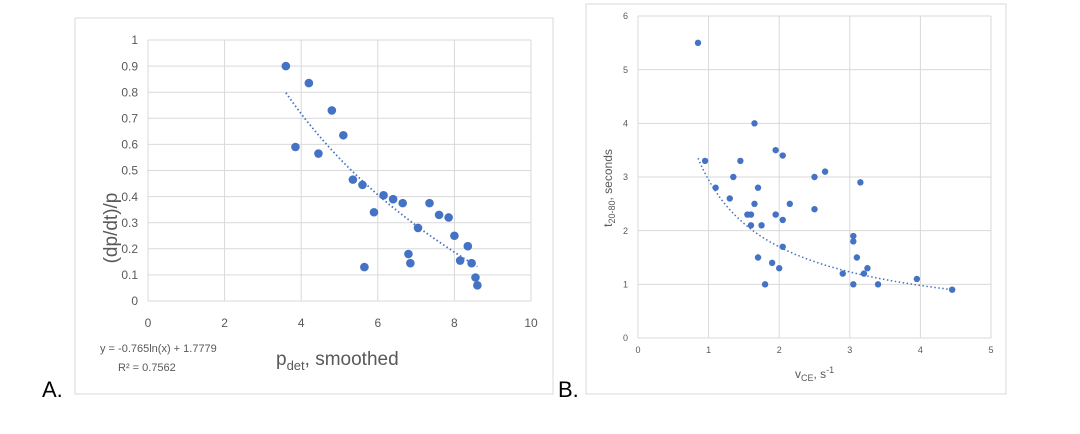 Image resolution: width=1080 pixels, height=434 pixels. What do you see at coordinates (625, 16) in the screenshot?
I see `chart-b-y-tick-label: 6` at bounding box center [625, 16].